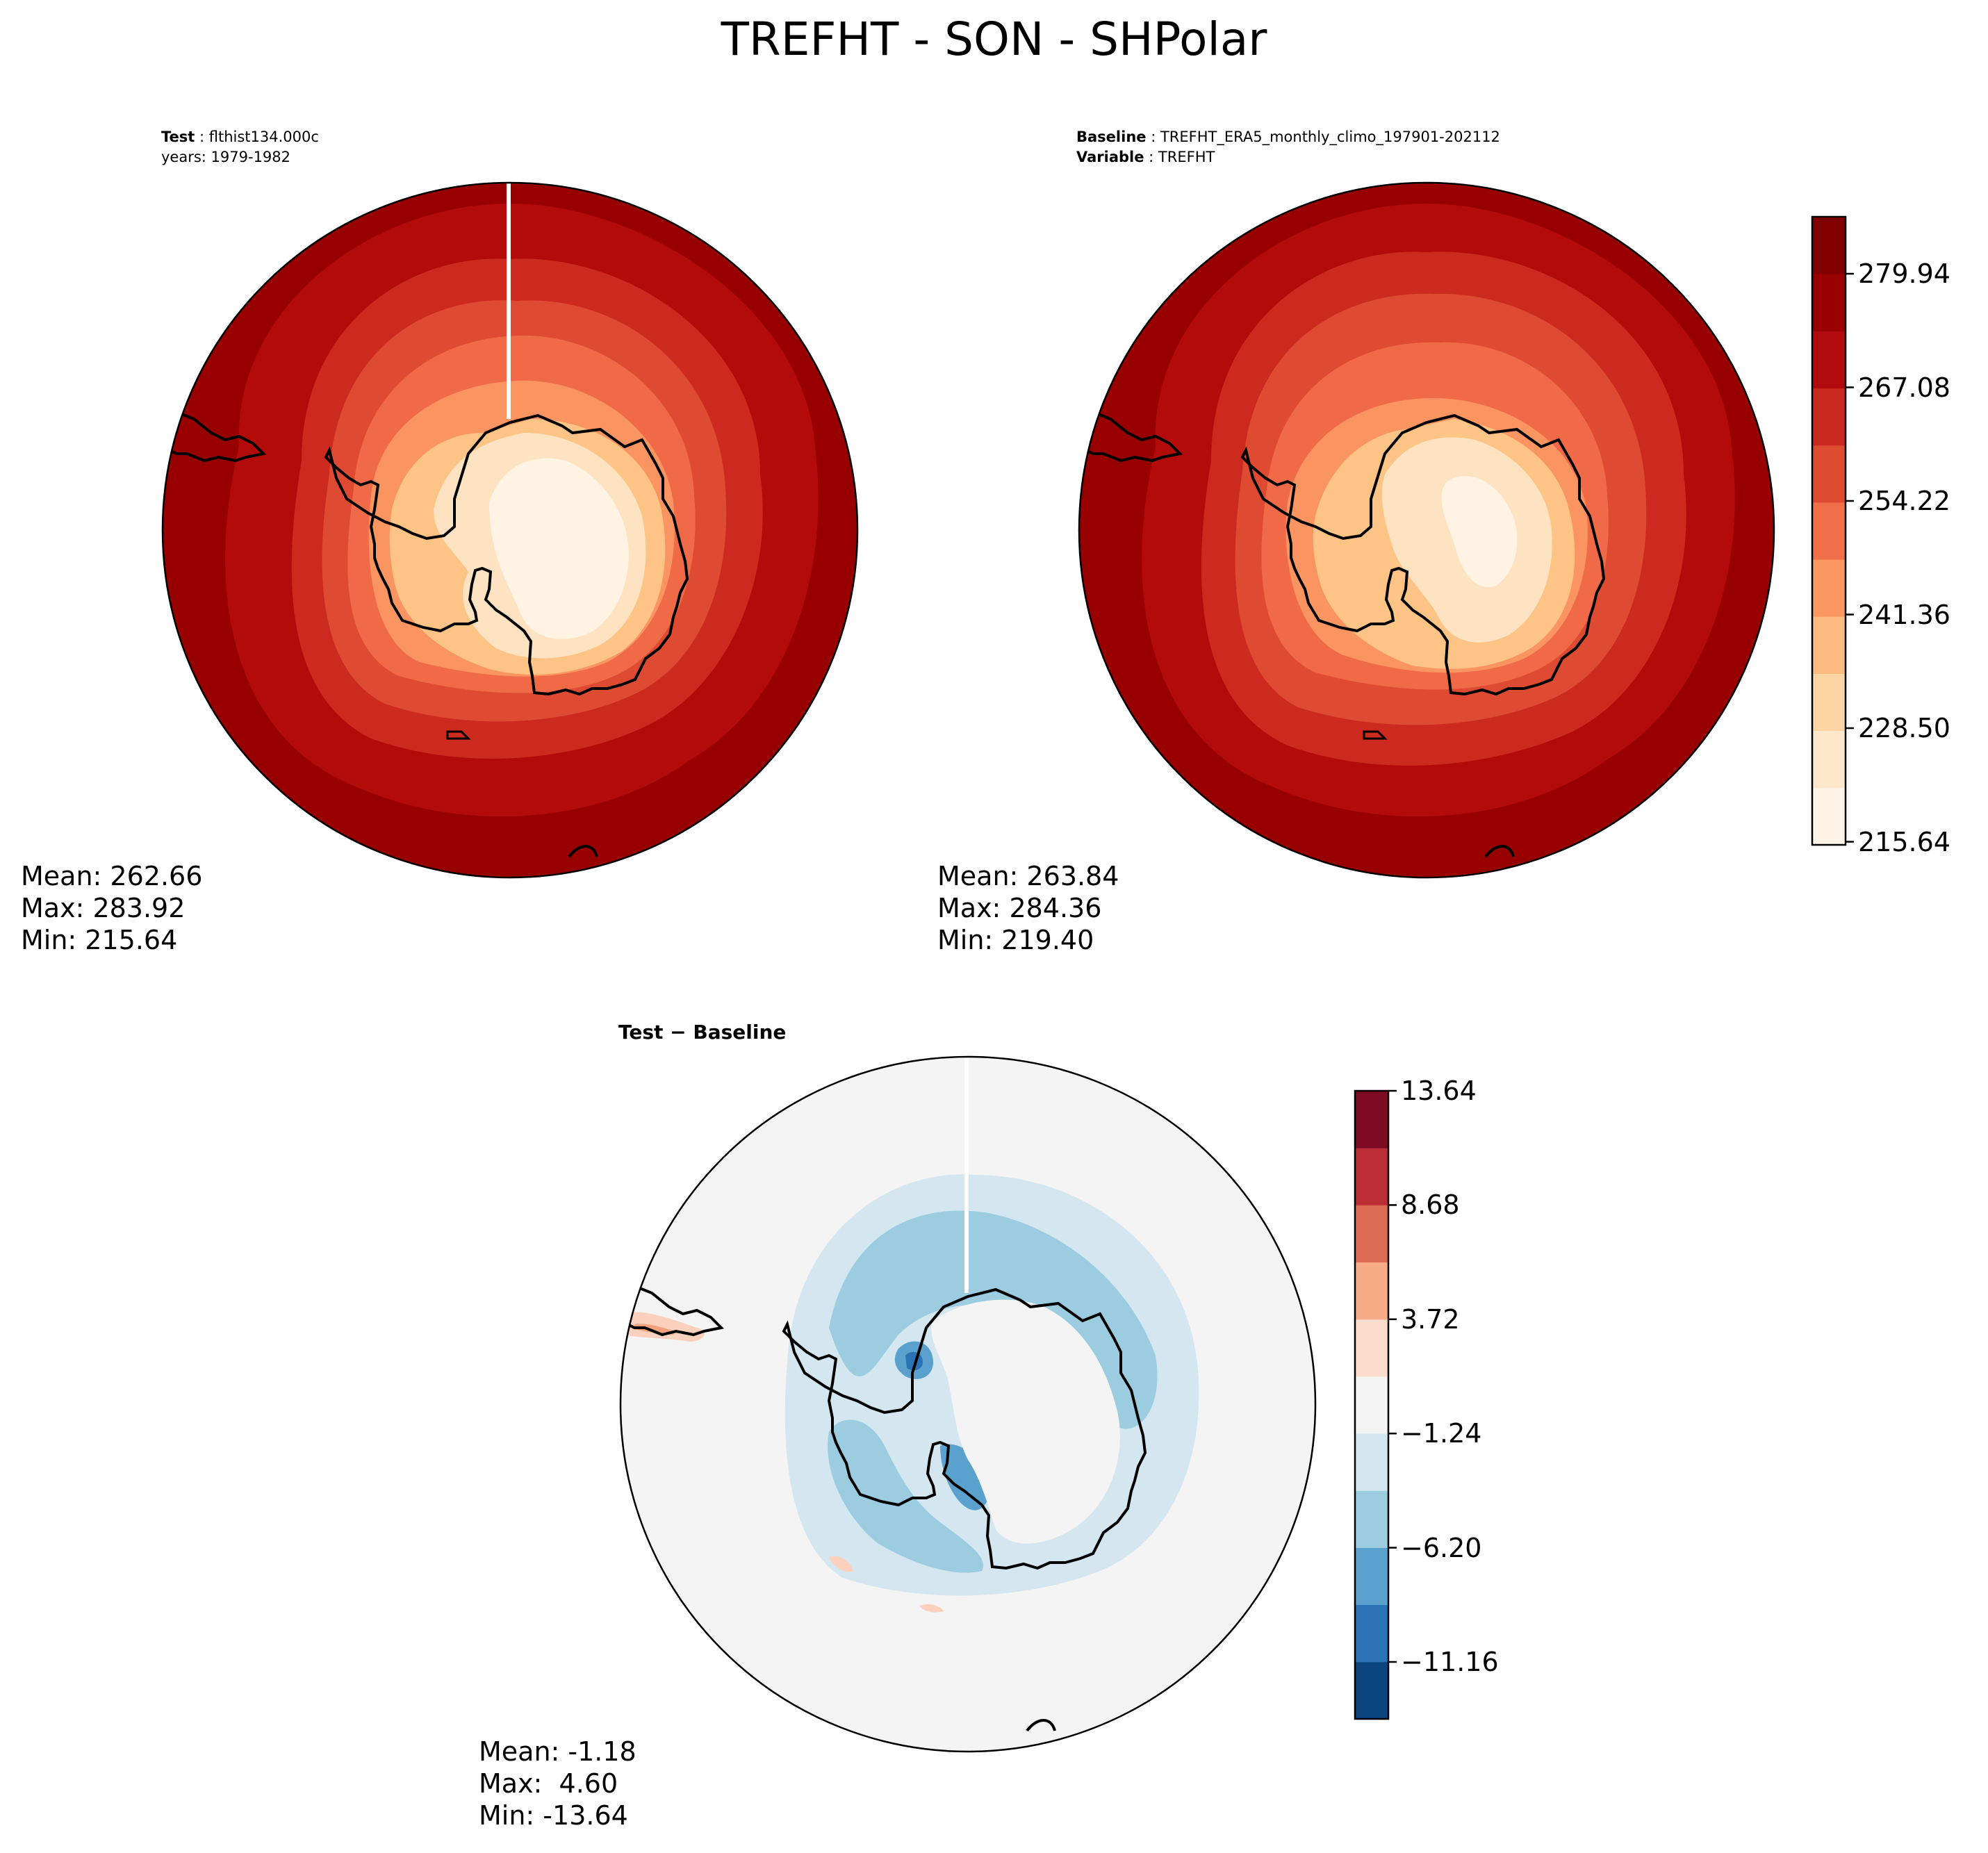  What do you see at coordinates (99, 940) in the screenshot?
I see `test-min: Min: 215.64` at bounding box center [99, 940].